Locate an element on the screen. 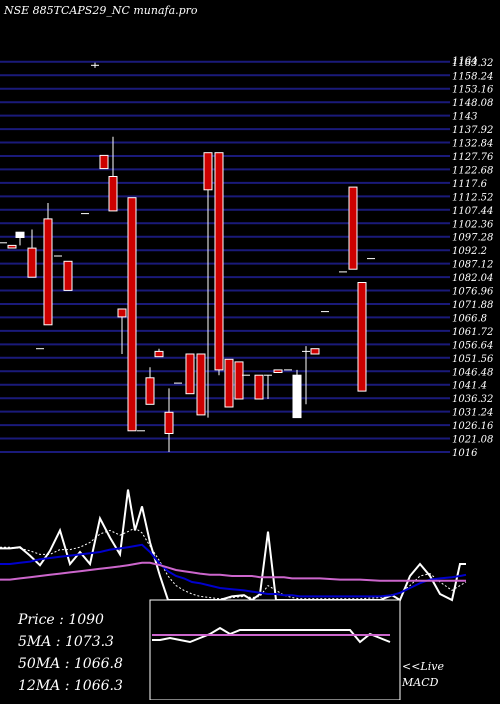  ma12-readout: 12MA : 1066.3 is located at coordinates (70, 686).